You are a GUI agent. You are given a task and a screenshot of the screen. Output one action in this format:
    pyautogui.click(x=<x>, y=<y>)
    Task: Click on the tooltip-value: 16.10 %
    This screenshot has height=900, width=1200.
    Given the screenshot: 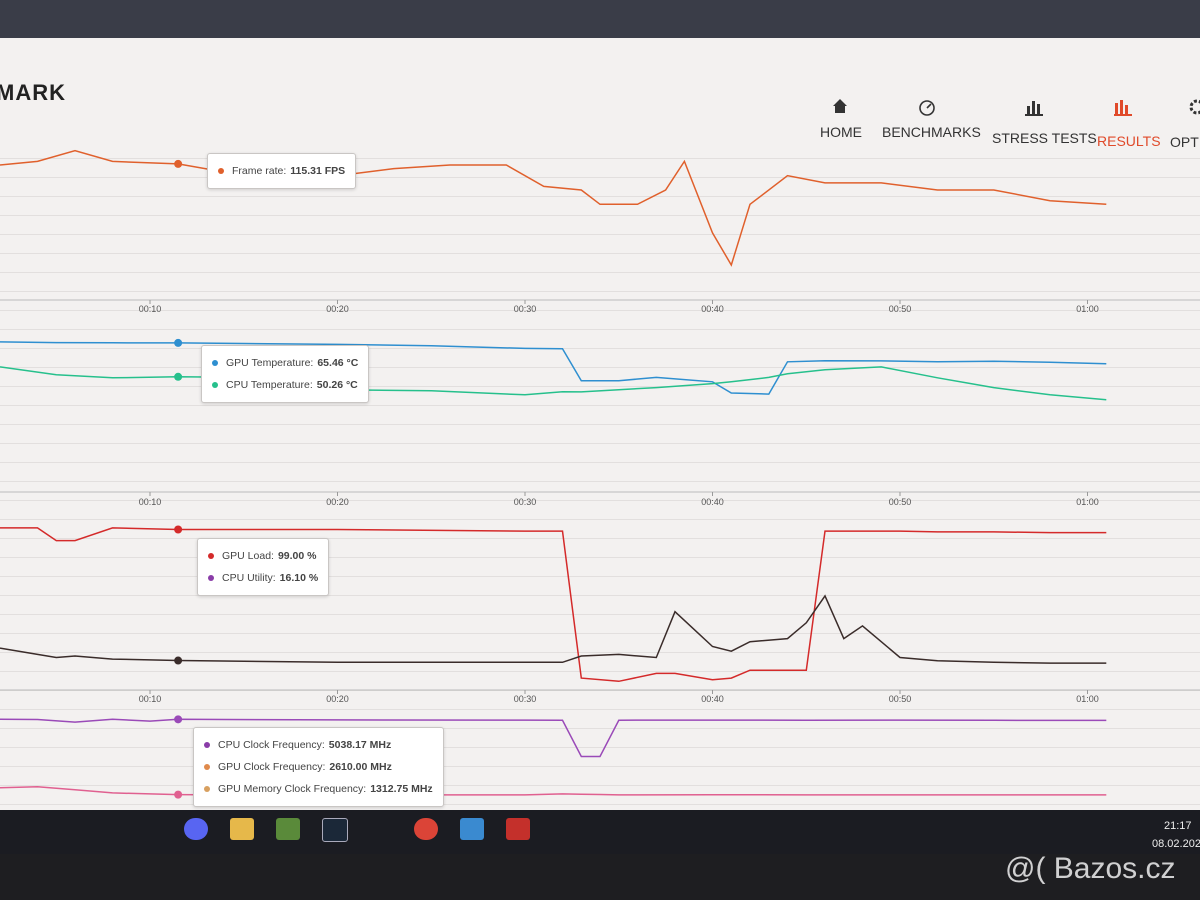 What is the action you would take?
    pyautogui.click(x=299, y=578)
    